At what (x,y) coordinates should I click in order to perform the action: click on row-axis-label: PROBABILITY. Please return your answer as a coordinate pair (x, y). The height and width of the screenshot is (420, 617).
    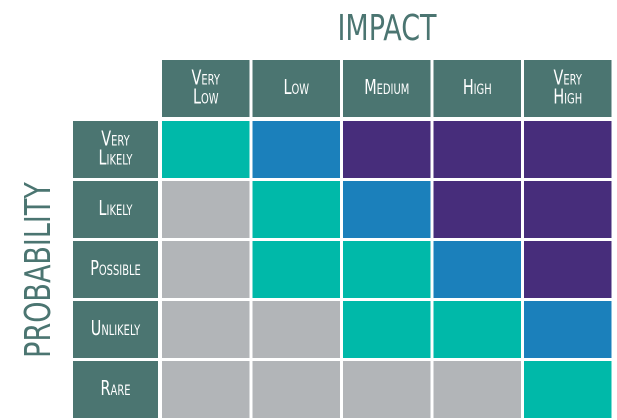
    Looking at the image, I should click on (37, 270).